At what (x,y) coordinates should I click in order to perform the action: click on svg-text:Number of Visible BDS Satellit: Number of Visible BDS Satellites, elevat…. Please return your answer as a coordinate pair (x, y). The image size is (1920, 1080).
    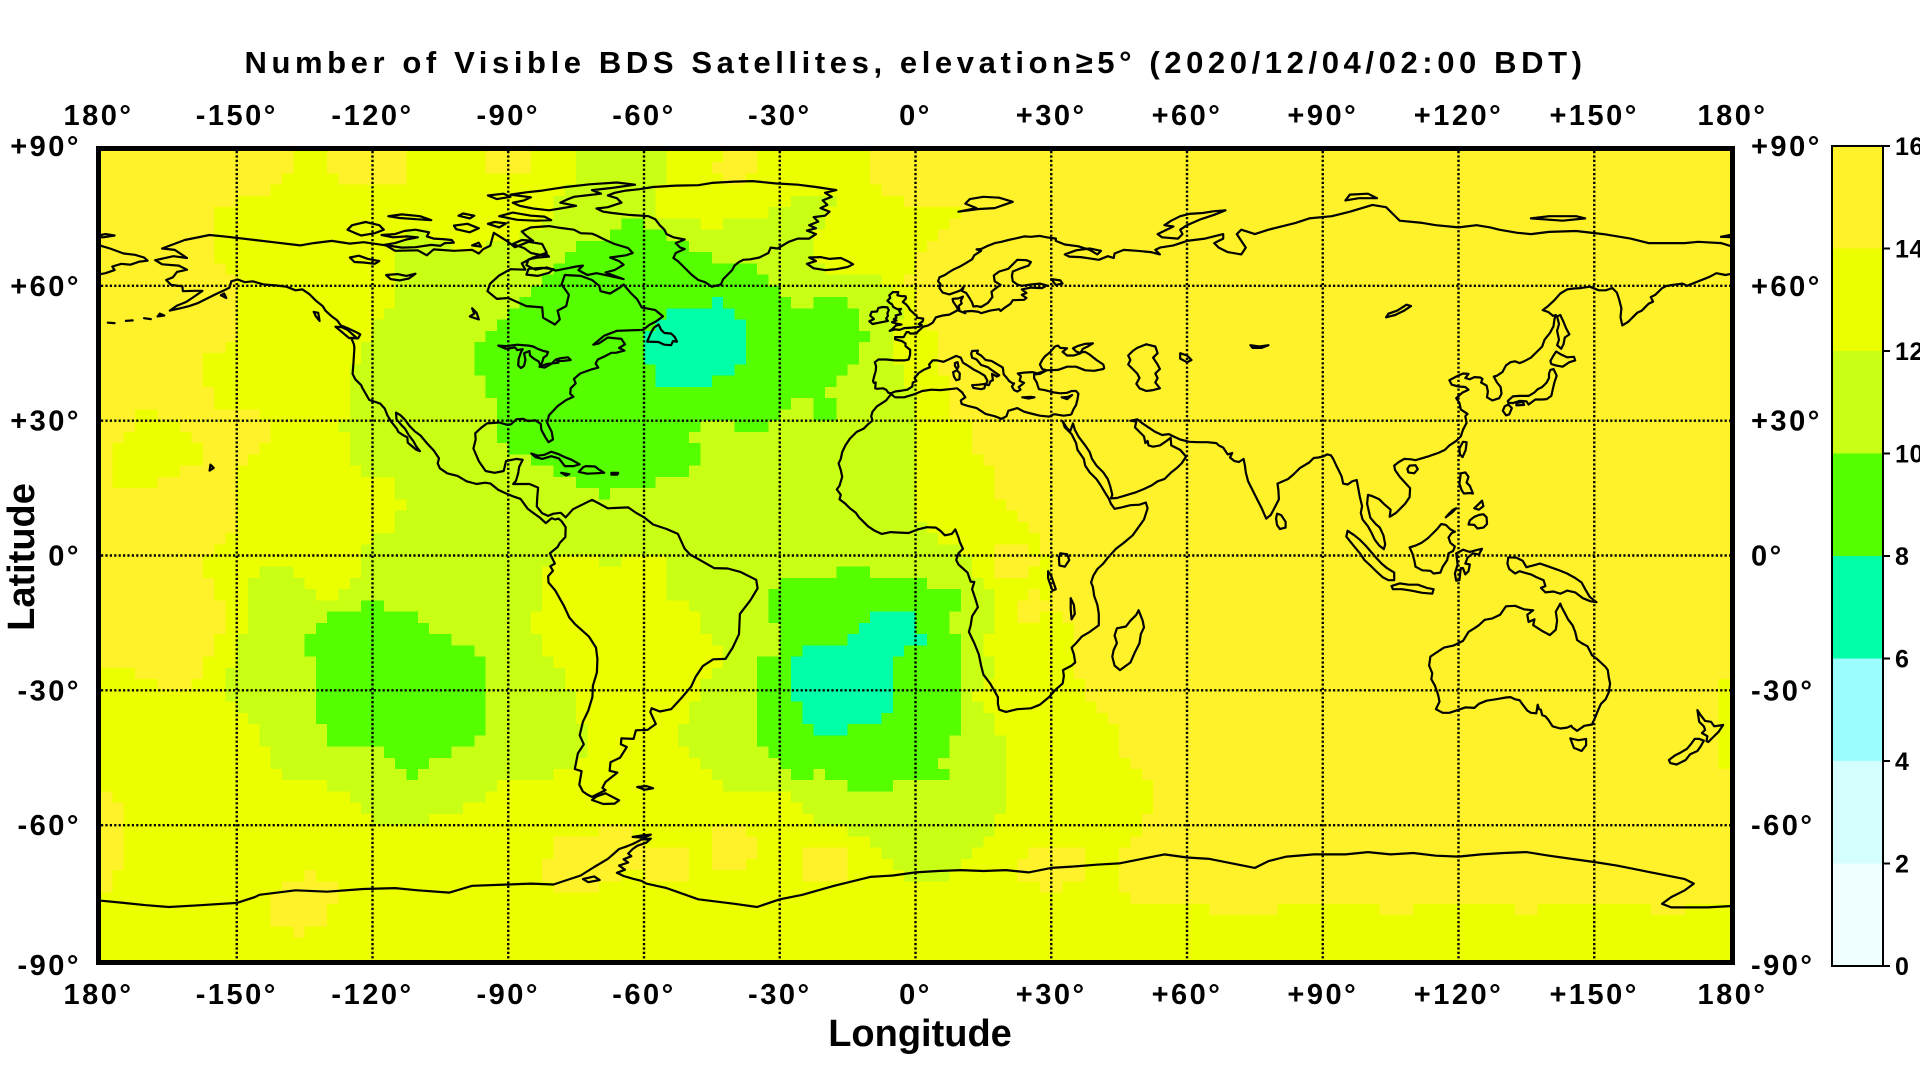
    Looking at the image, I should click on (915, 62).